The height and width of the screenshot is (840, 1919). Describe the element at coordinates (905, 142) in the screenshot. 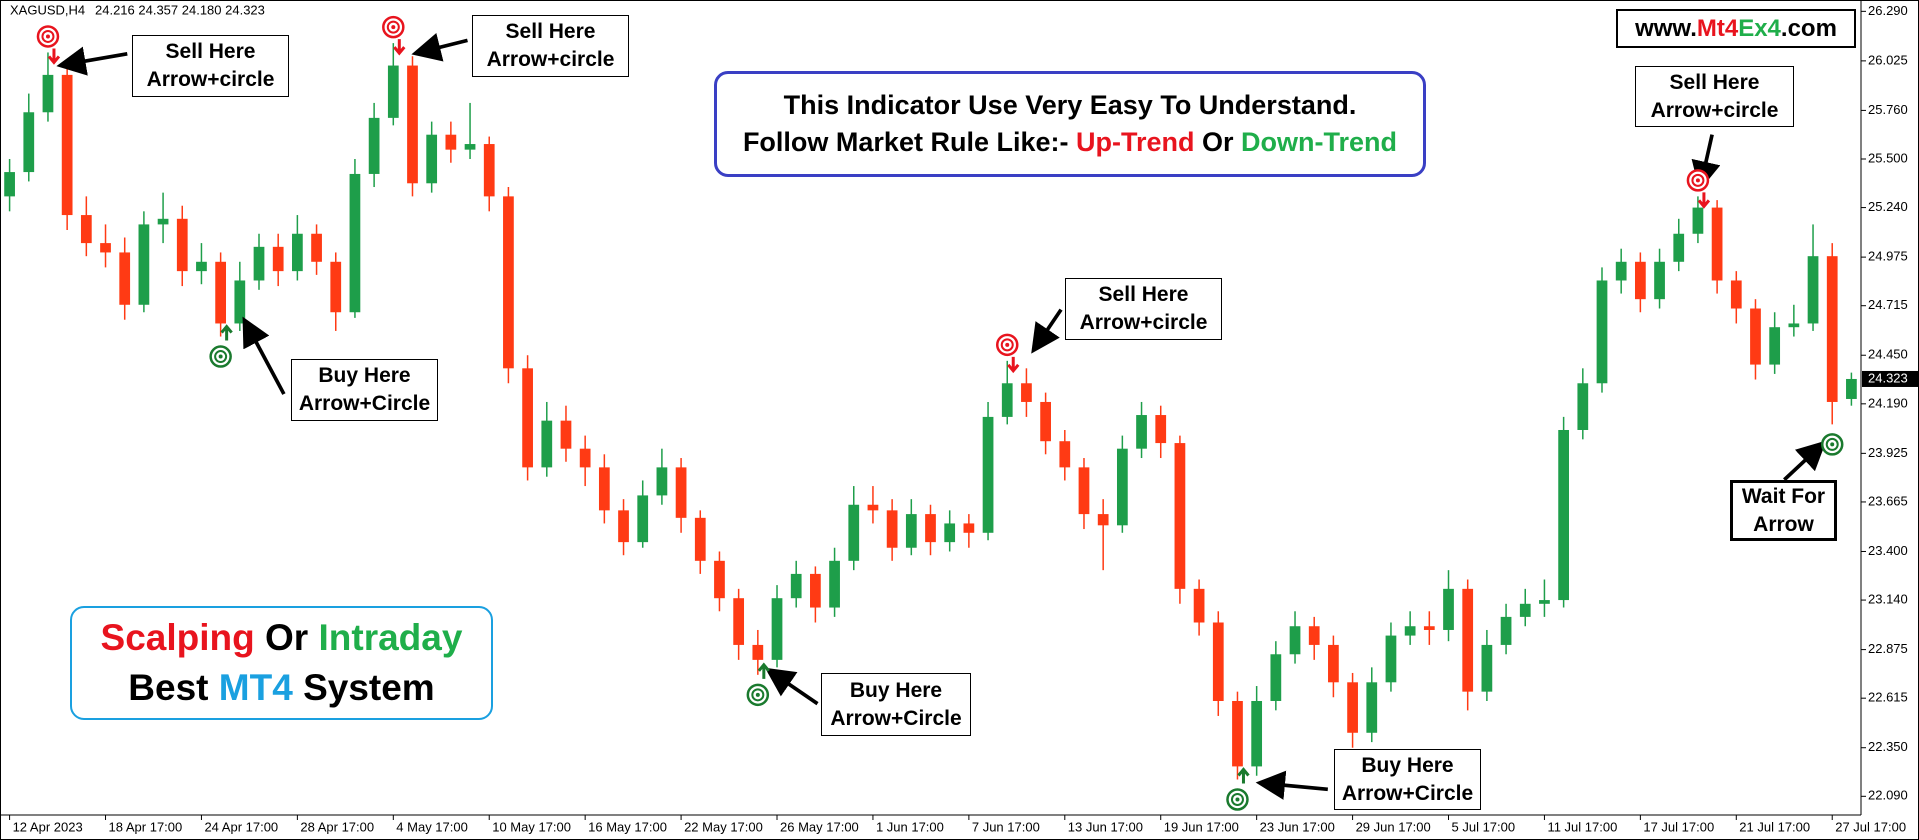

I see `text: Follow Market Rule Like:-` at that location.